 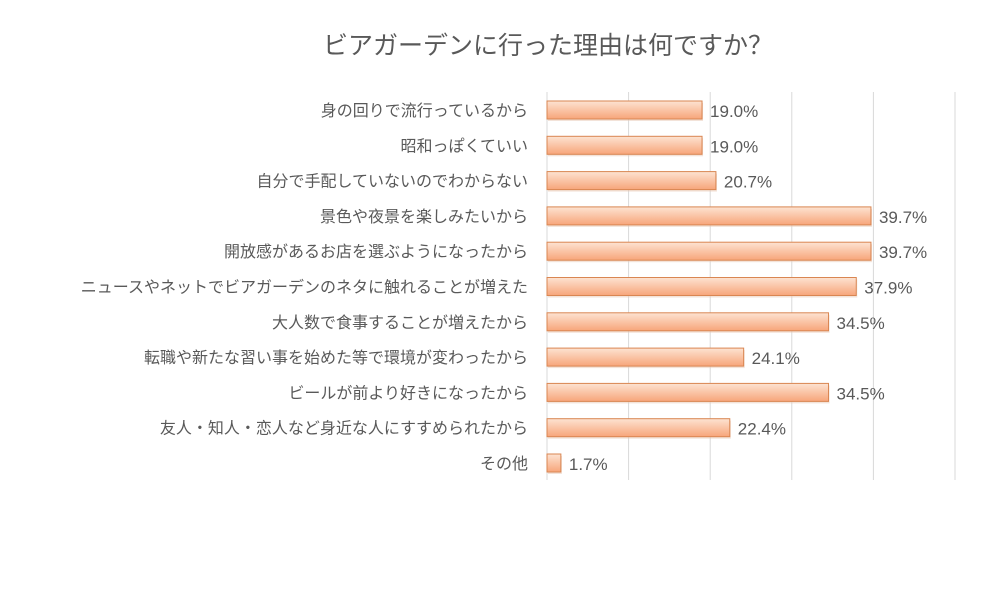 What do you see at coordinates (424, 110) in the screenshot?
I see `category-label: 身の回りで流行っているから` at bounding box center [424, 110].